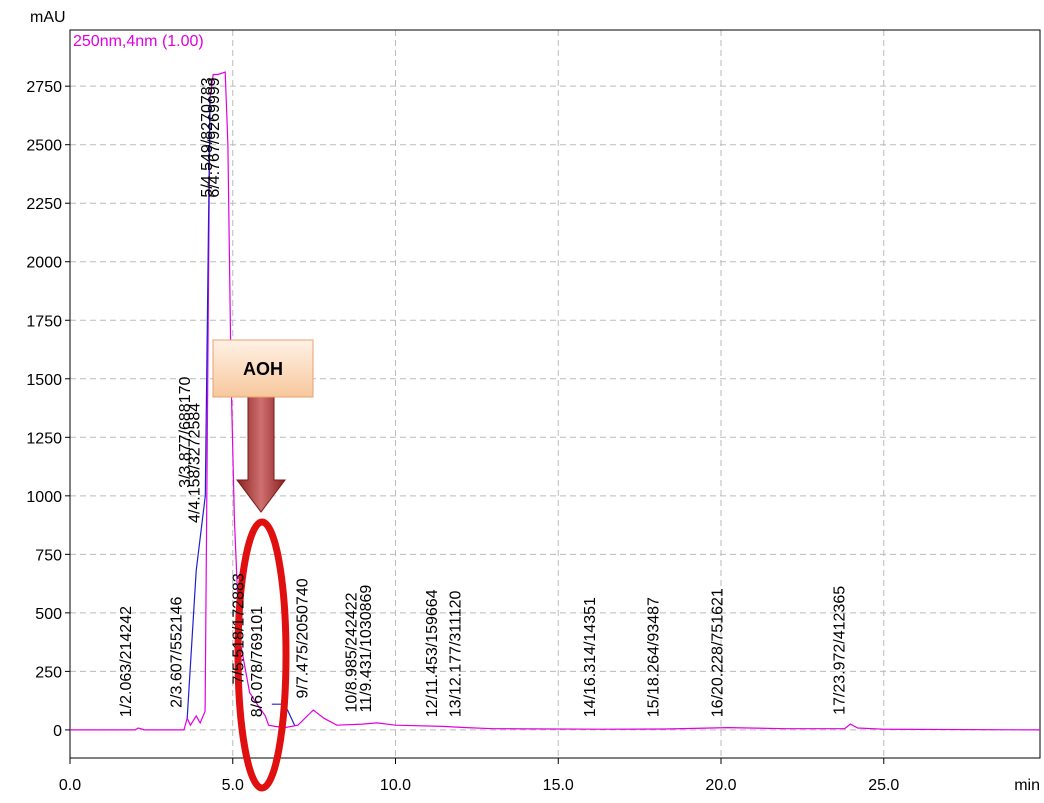 This screenshot has height=803, width=1044. I want to click on y-tick-label: 500, so click(48, 614).